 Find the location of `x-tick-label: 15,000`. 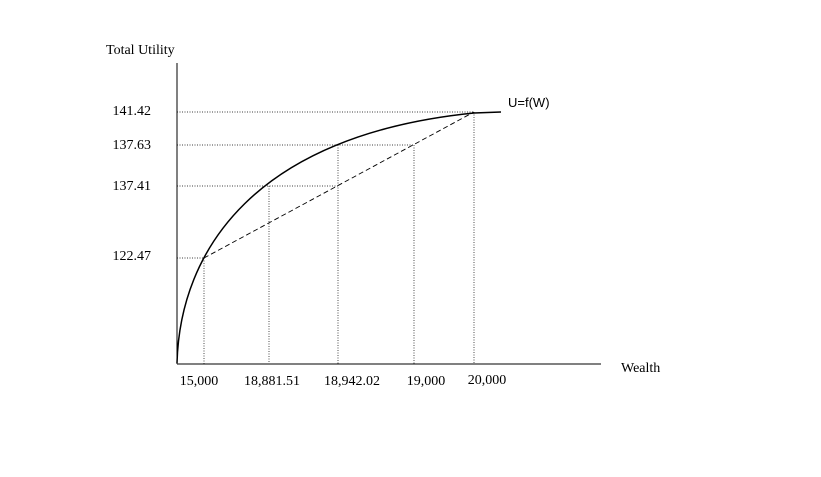

x-tick-label: 15,000 is located at coordinates (199, 381).